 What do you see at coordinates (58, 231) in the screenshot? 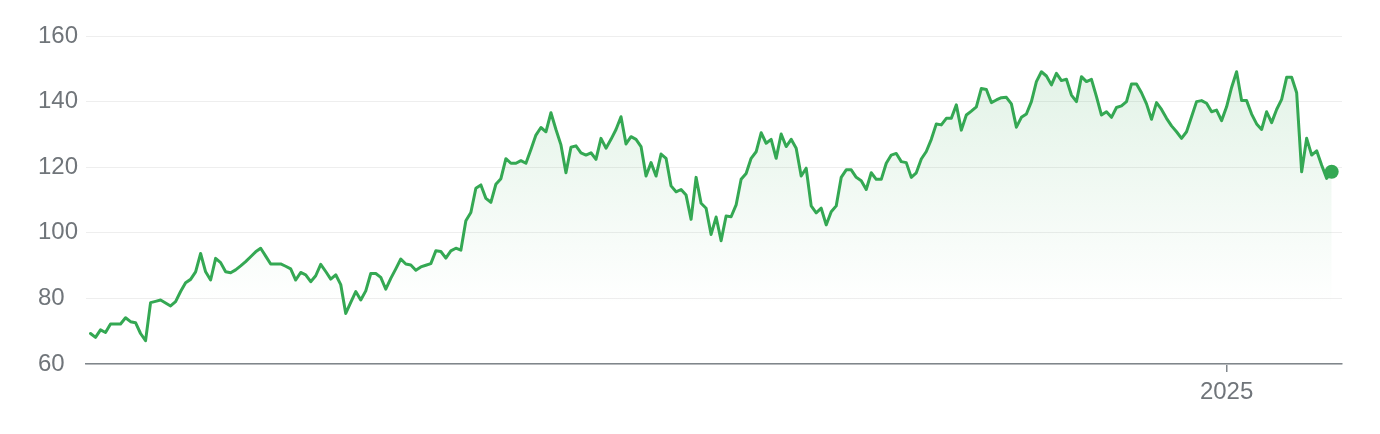
I see `y-tick-label: 100` at bounding box center [58, 231].